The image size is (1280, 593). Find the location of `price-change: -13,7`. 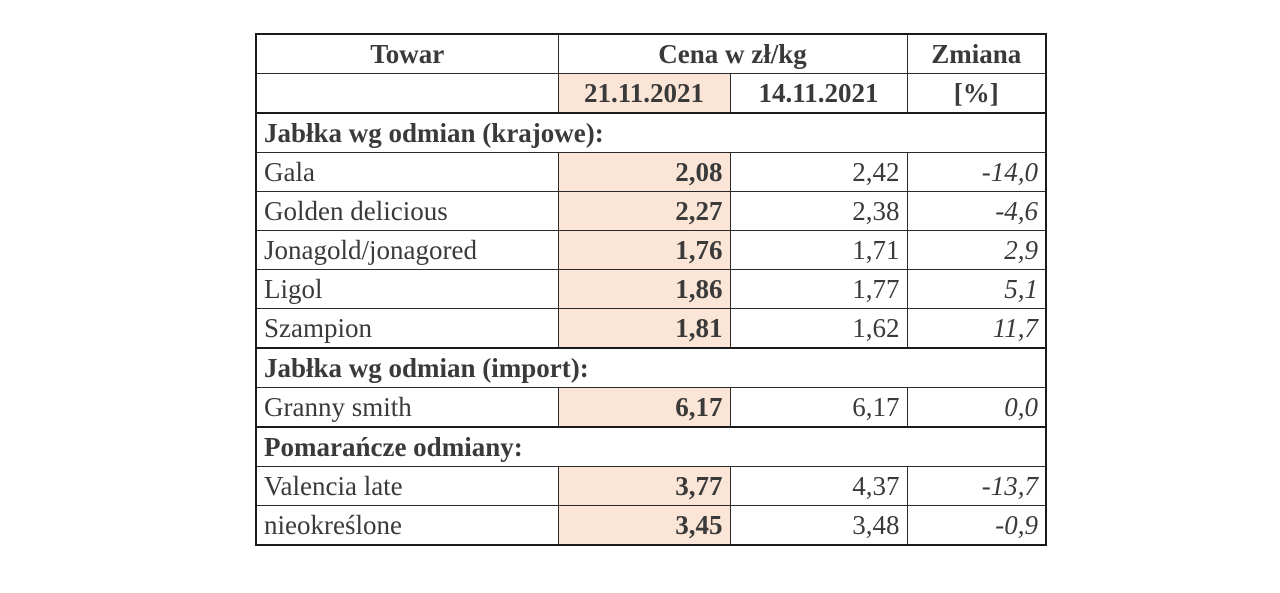

price-change: -13,7 is located at coordinates (976, 486).